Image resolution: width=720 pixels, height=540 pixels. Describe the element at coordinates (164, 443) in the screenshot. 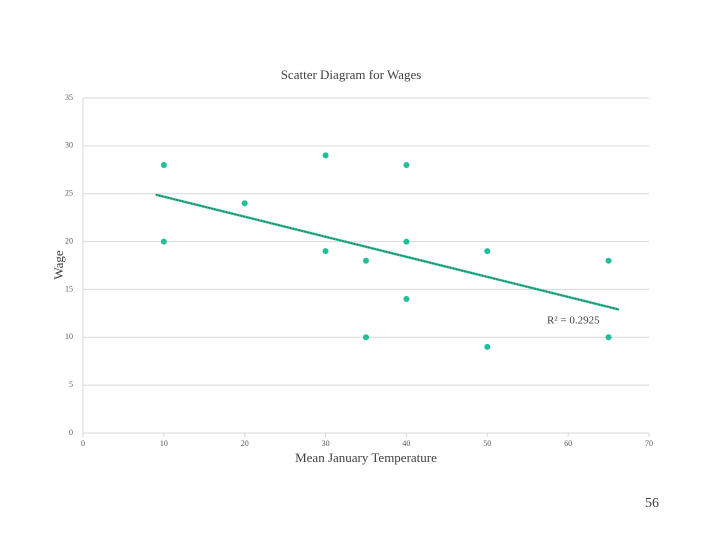

I see `x-tick-label: 10` at that location.